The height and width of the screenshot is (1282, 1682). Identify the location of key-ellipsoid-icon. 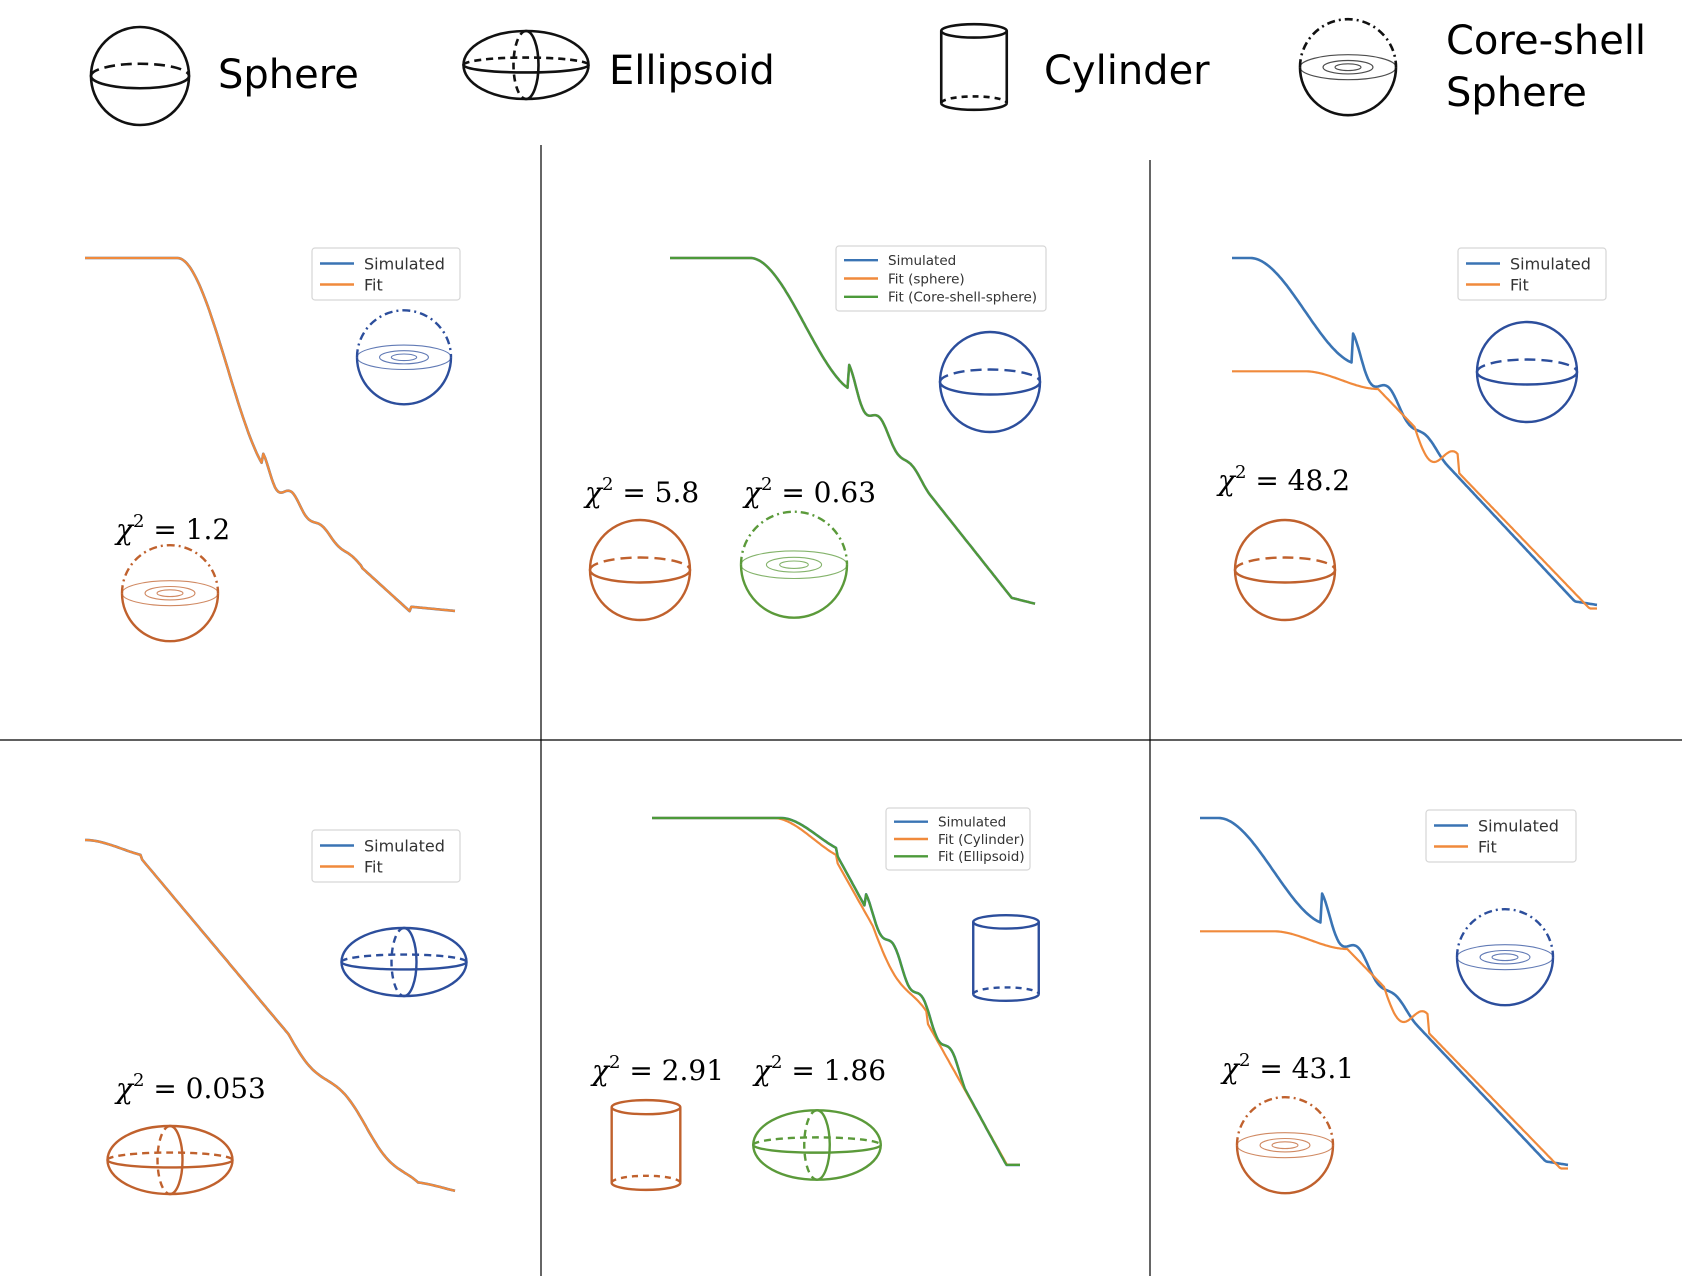
(526, 65).